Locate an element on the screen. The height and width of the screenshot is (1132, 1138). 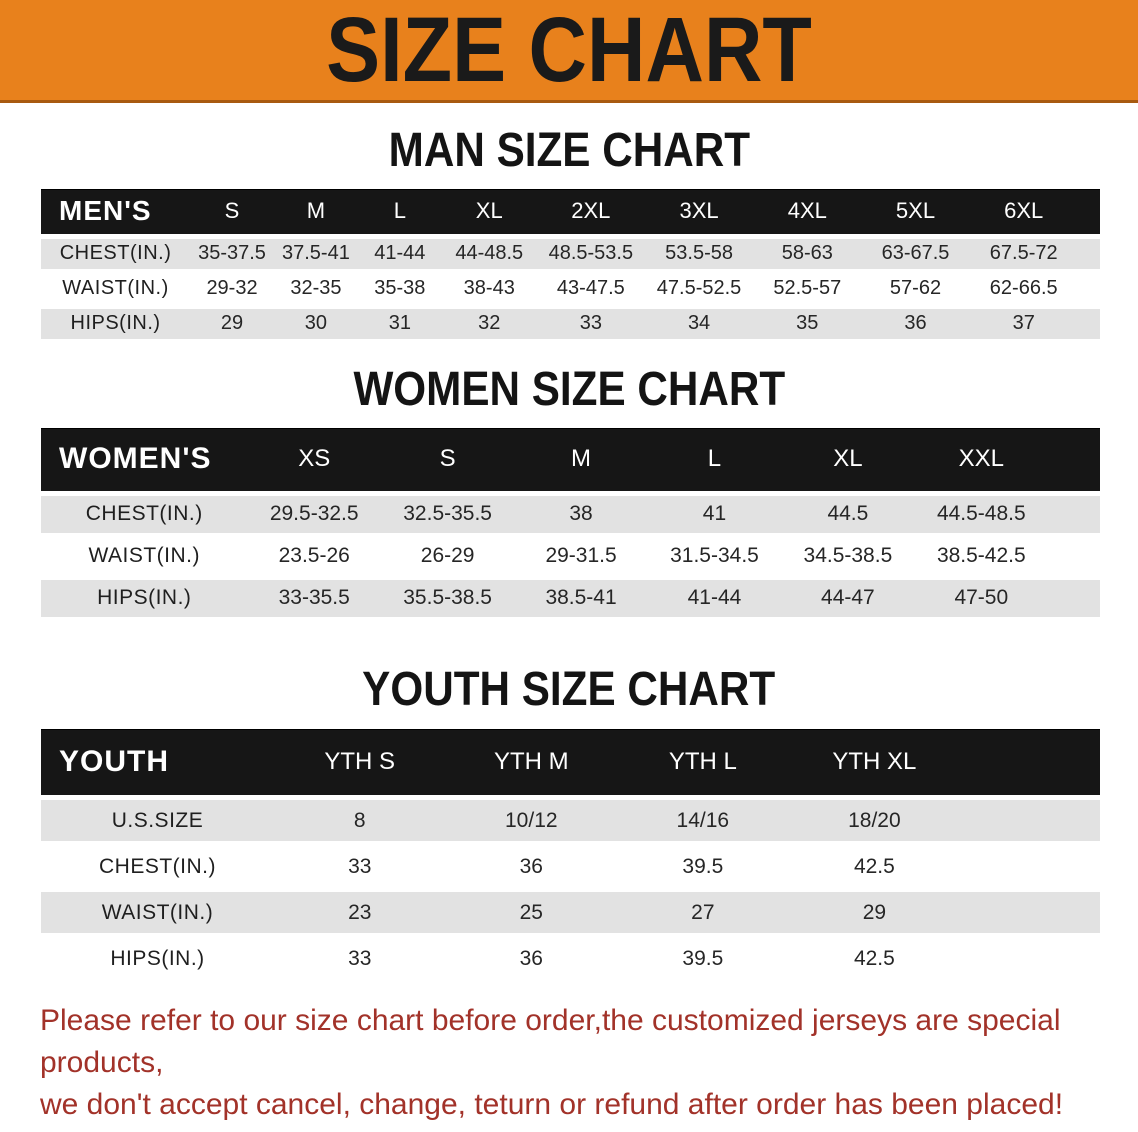
men-row-label: HIPS(IN.) is located at coordinates (116, 323).